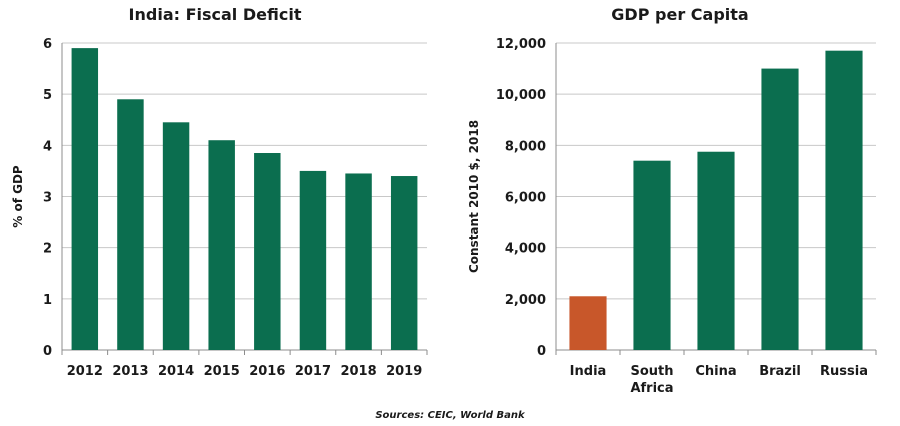  What do you see at coordinates (47, 249) in the screenshot?
I see `fiscal-y-tick-label: 2` at bounding box center [47, 249].